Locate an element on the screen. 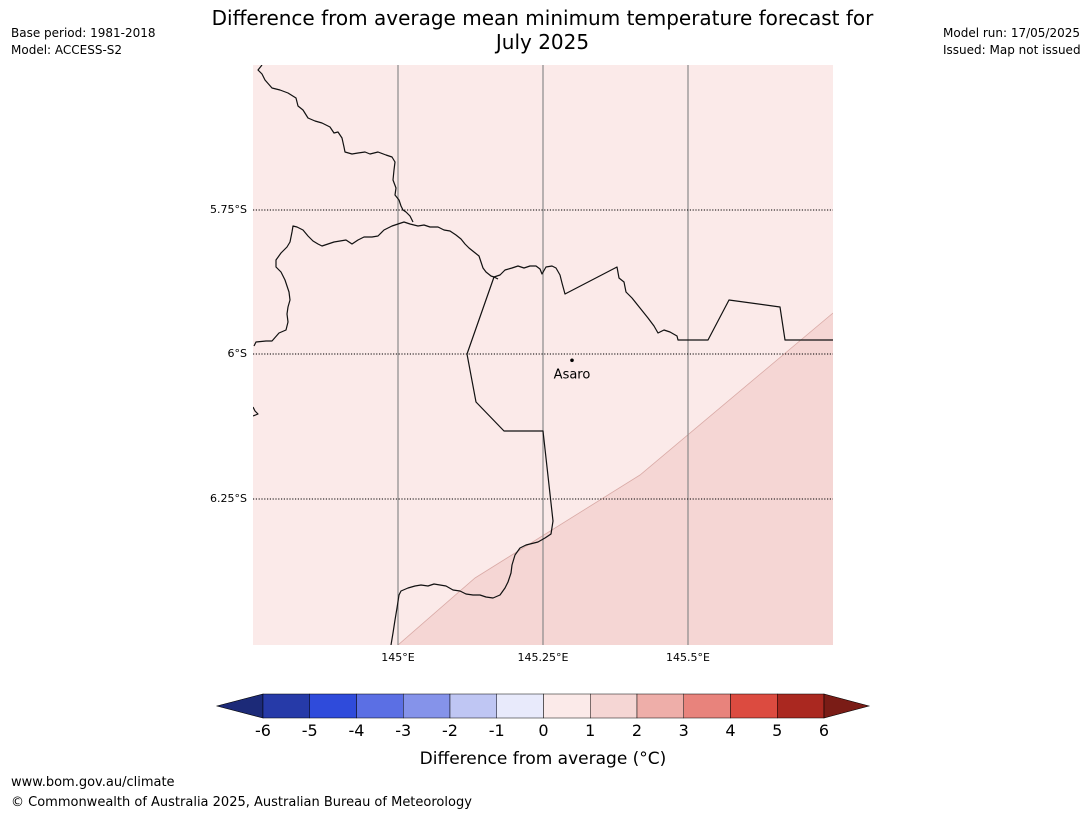 The width and height of the screenshot is (1085, 816). footer-url: www.bom.gov.au/climate is located at coordinates (93, 782).